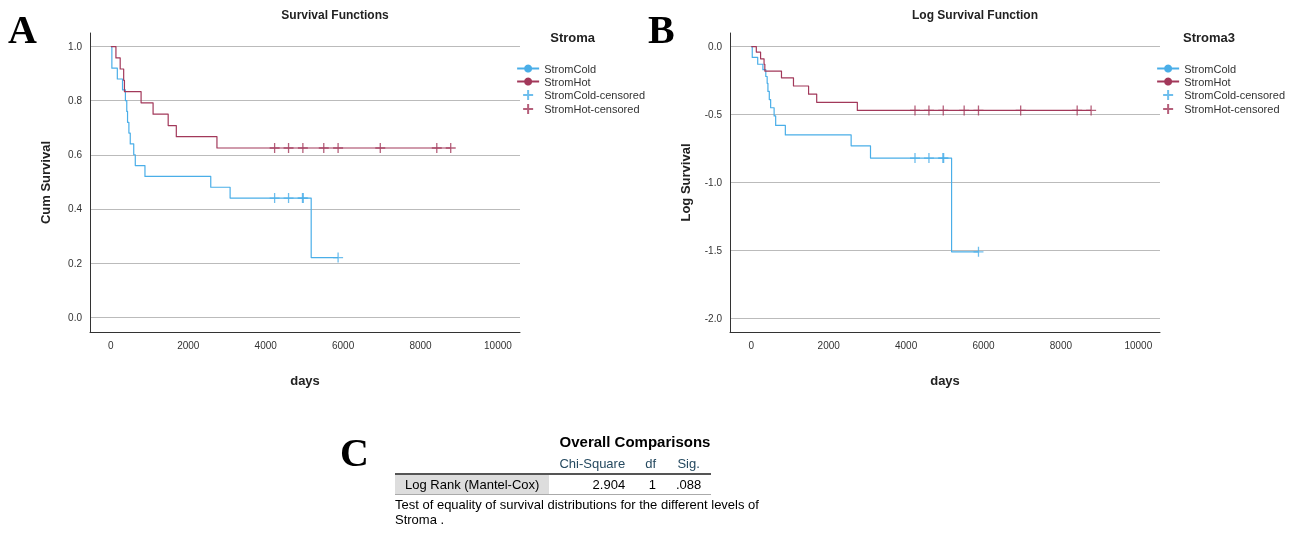 This screenshot has height=555, width=1294. I want to click on y-tick-label: -0.5, so click(713, 115).